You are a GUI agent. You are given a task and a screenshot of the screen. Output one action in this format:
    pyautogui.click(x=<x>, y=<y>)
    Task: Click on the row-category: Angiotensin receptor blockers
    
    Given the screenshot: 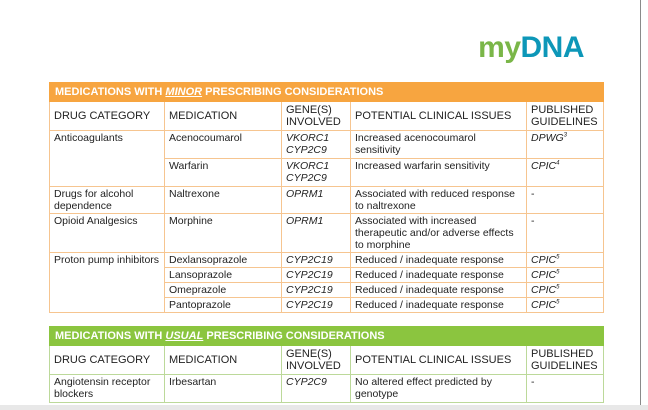 What is the action you would take?
    pyautogui.click(x=107, y=388)
    